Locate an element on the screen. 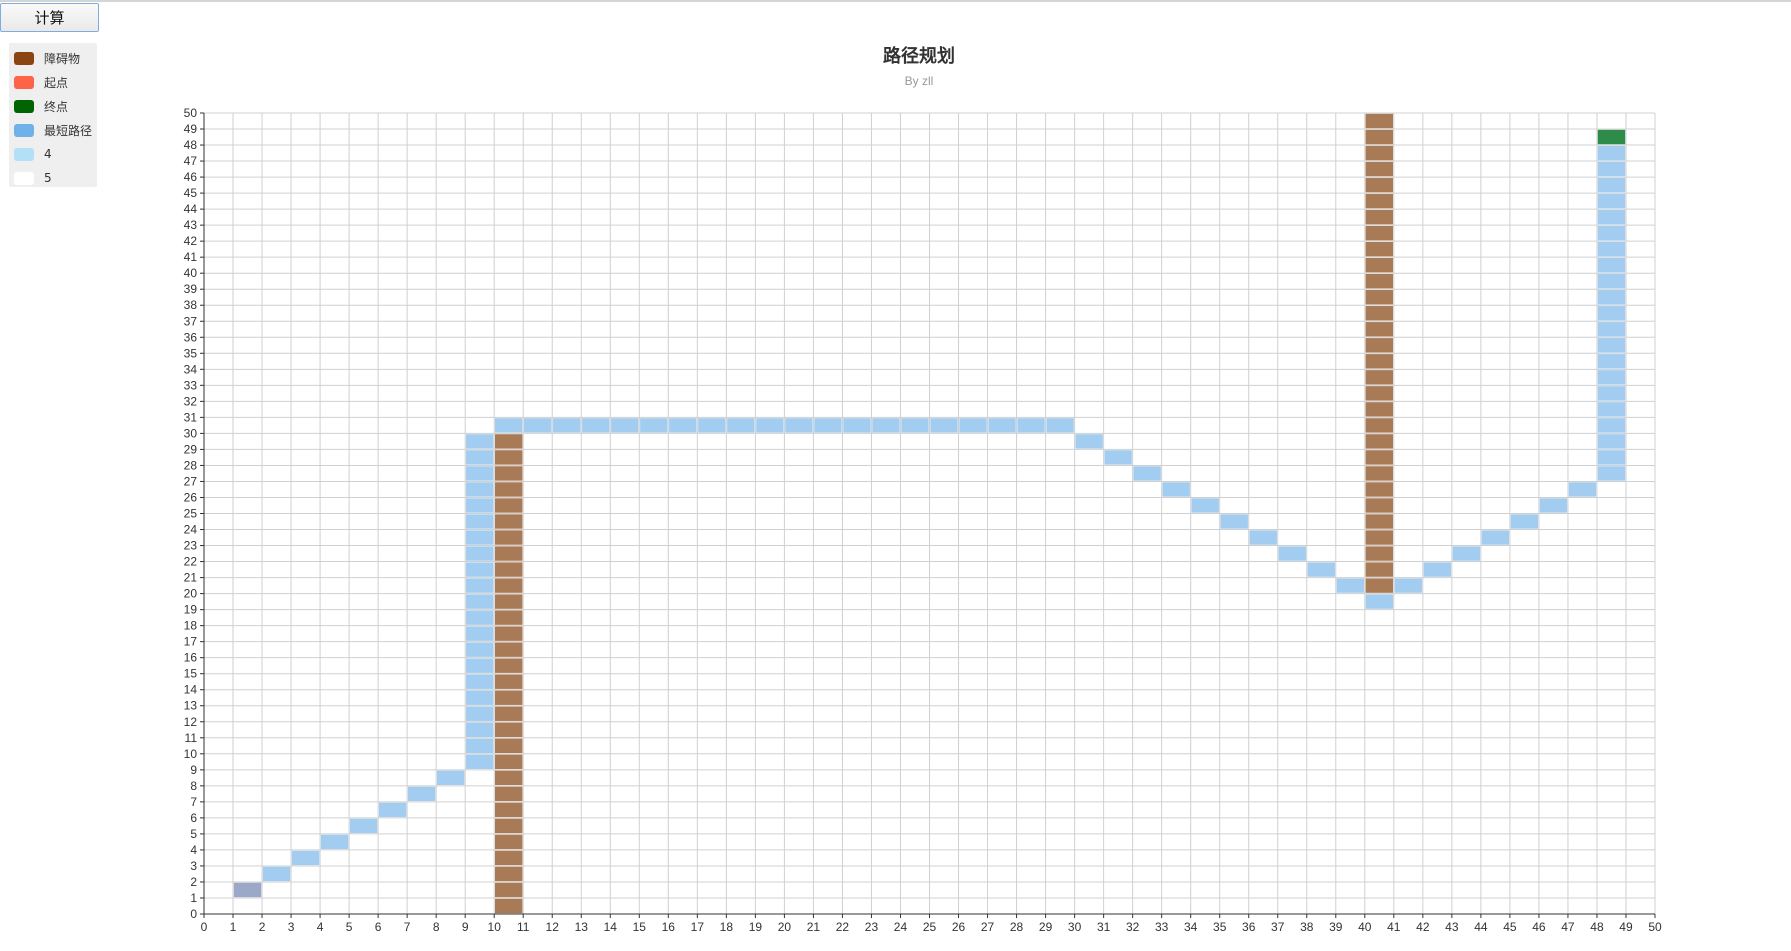 This screenshot has height=951, width=1791. y-tick-label: 33 is located at coordinates (191, 385).